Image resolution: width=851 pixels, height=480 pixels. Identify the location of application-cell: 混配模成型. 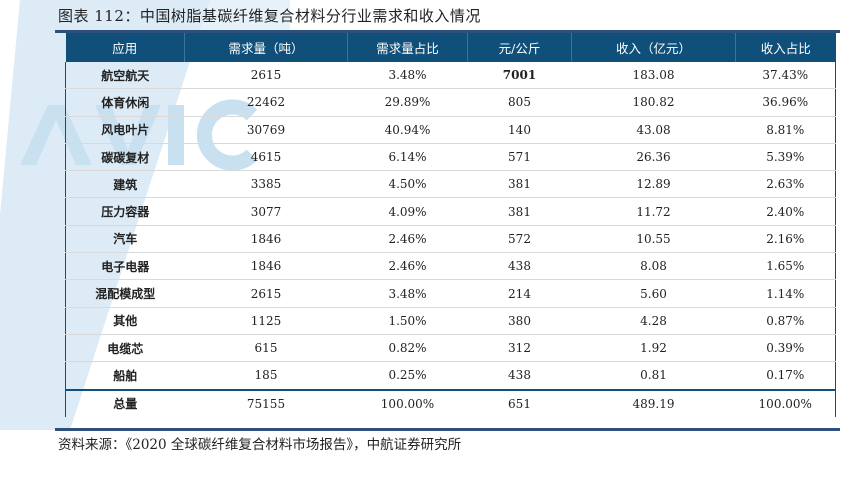
(125, 293).